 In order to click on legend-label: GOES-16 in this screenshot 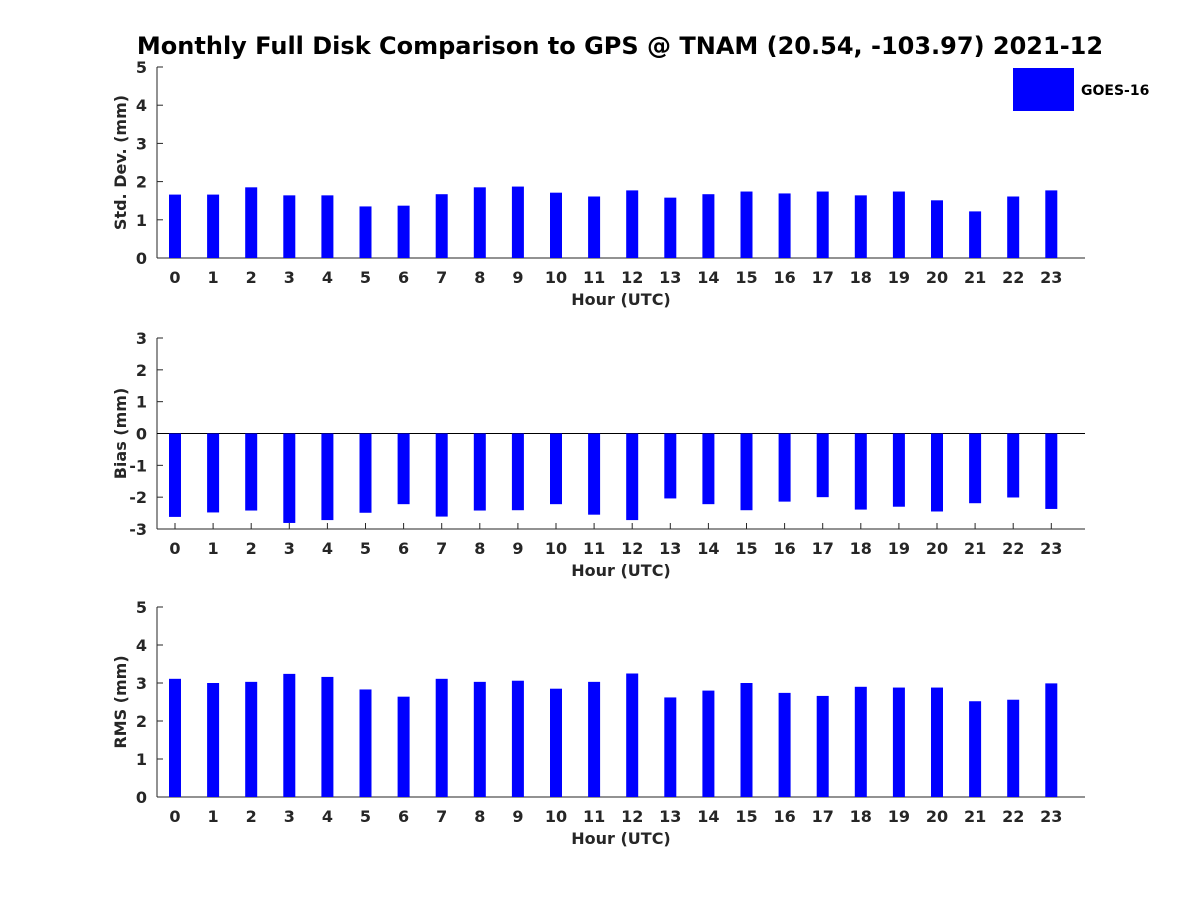, I will do `click(1115, 91)`.